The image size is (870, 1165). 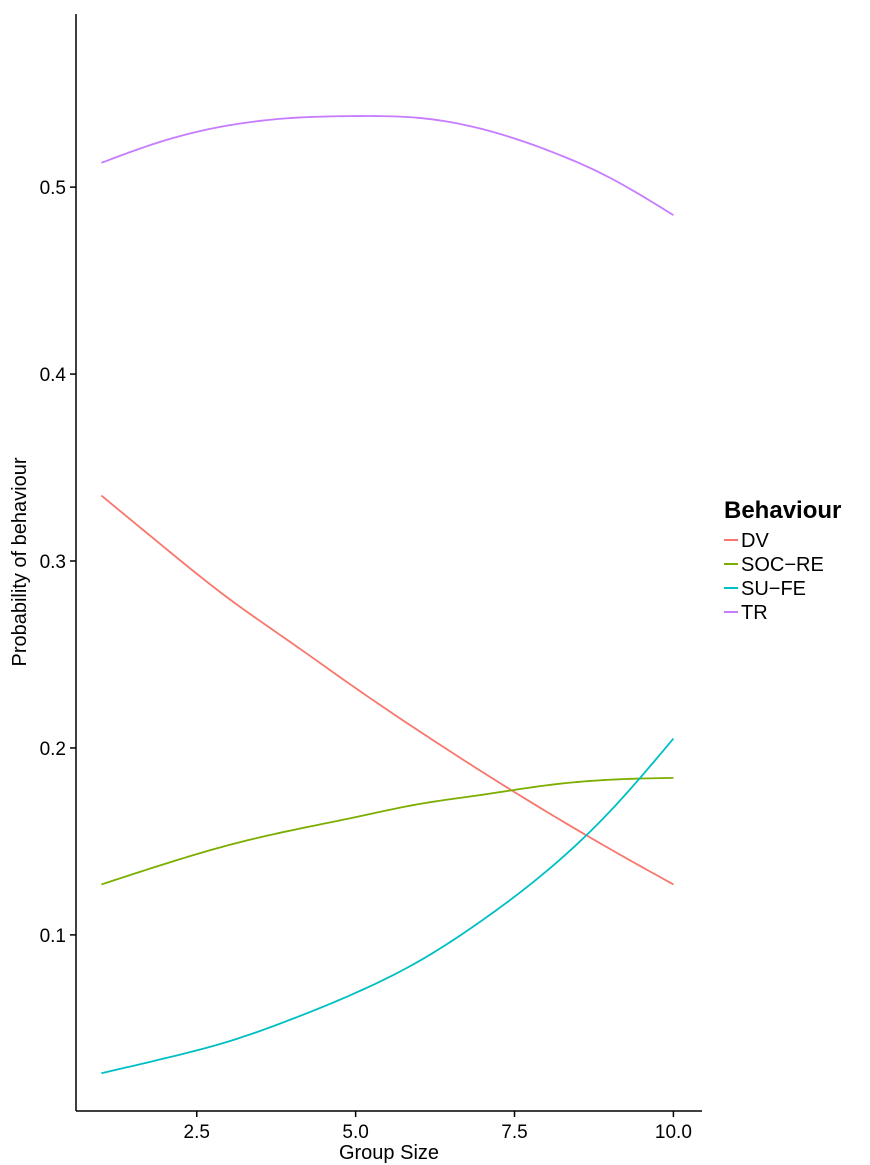 What do you see at coordinates (782, 565) in the screenshot?
I see `legend-label: SOC−RE` at bounding box center [782, 565].